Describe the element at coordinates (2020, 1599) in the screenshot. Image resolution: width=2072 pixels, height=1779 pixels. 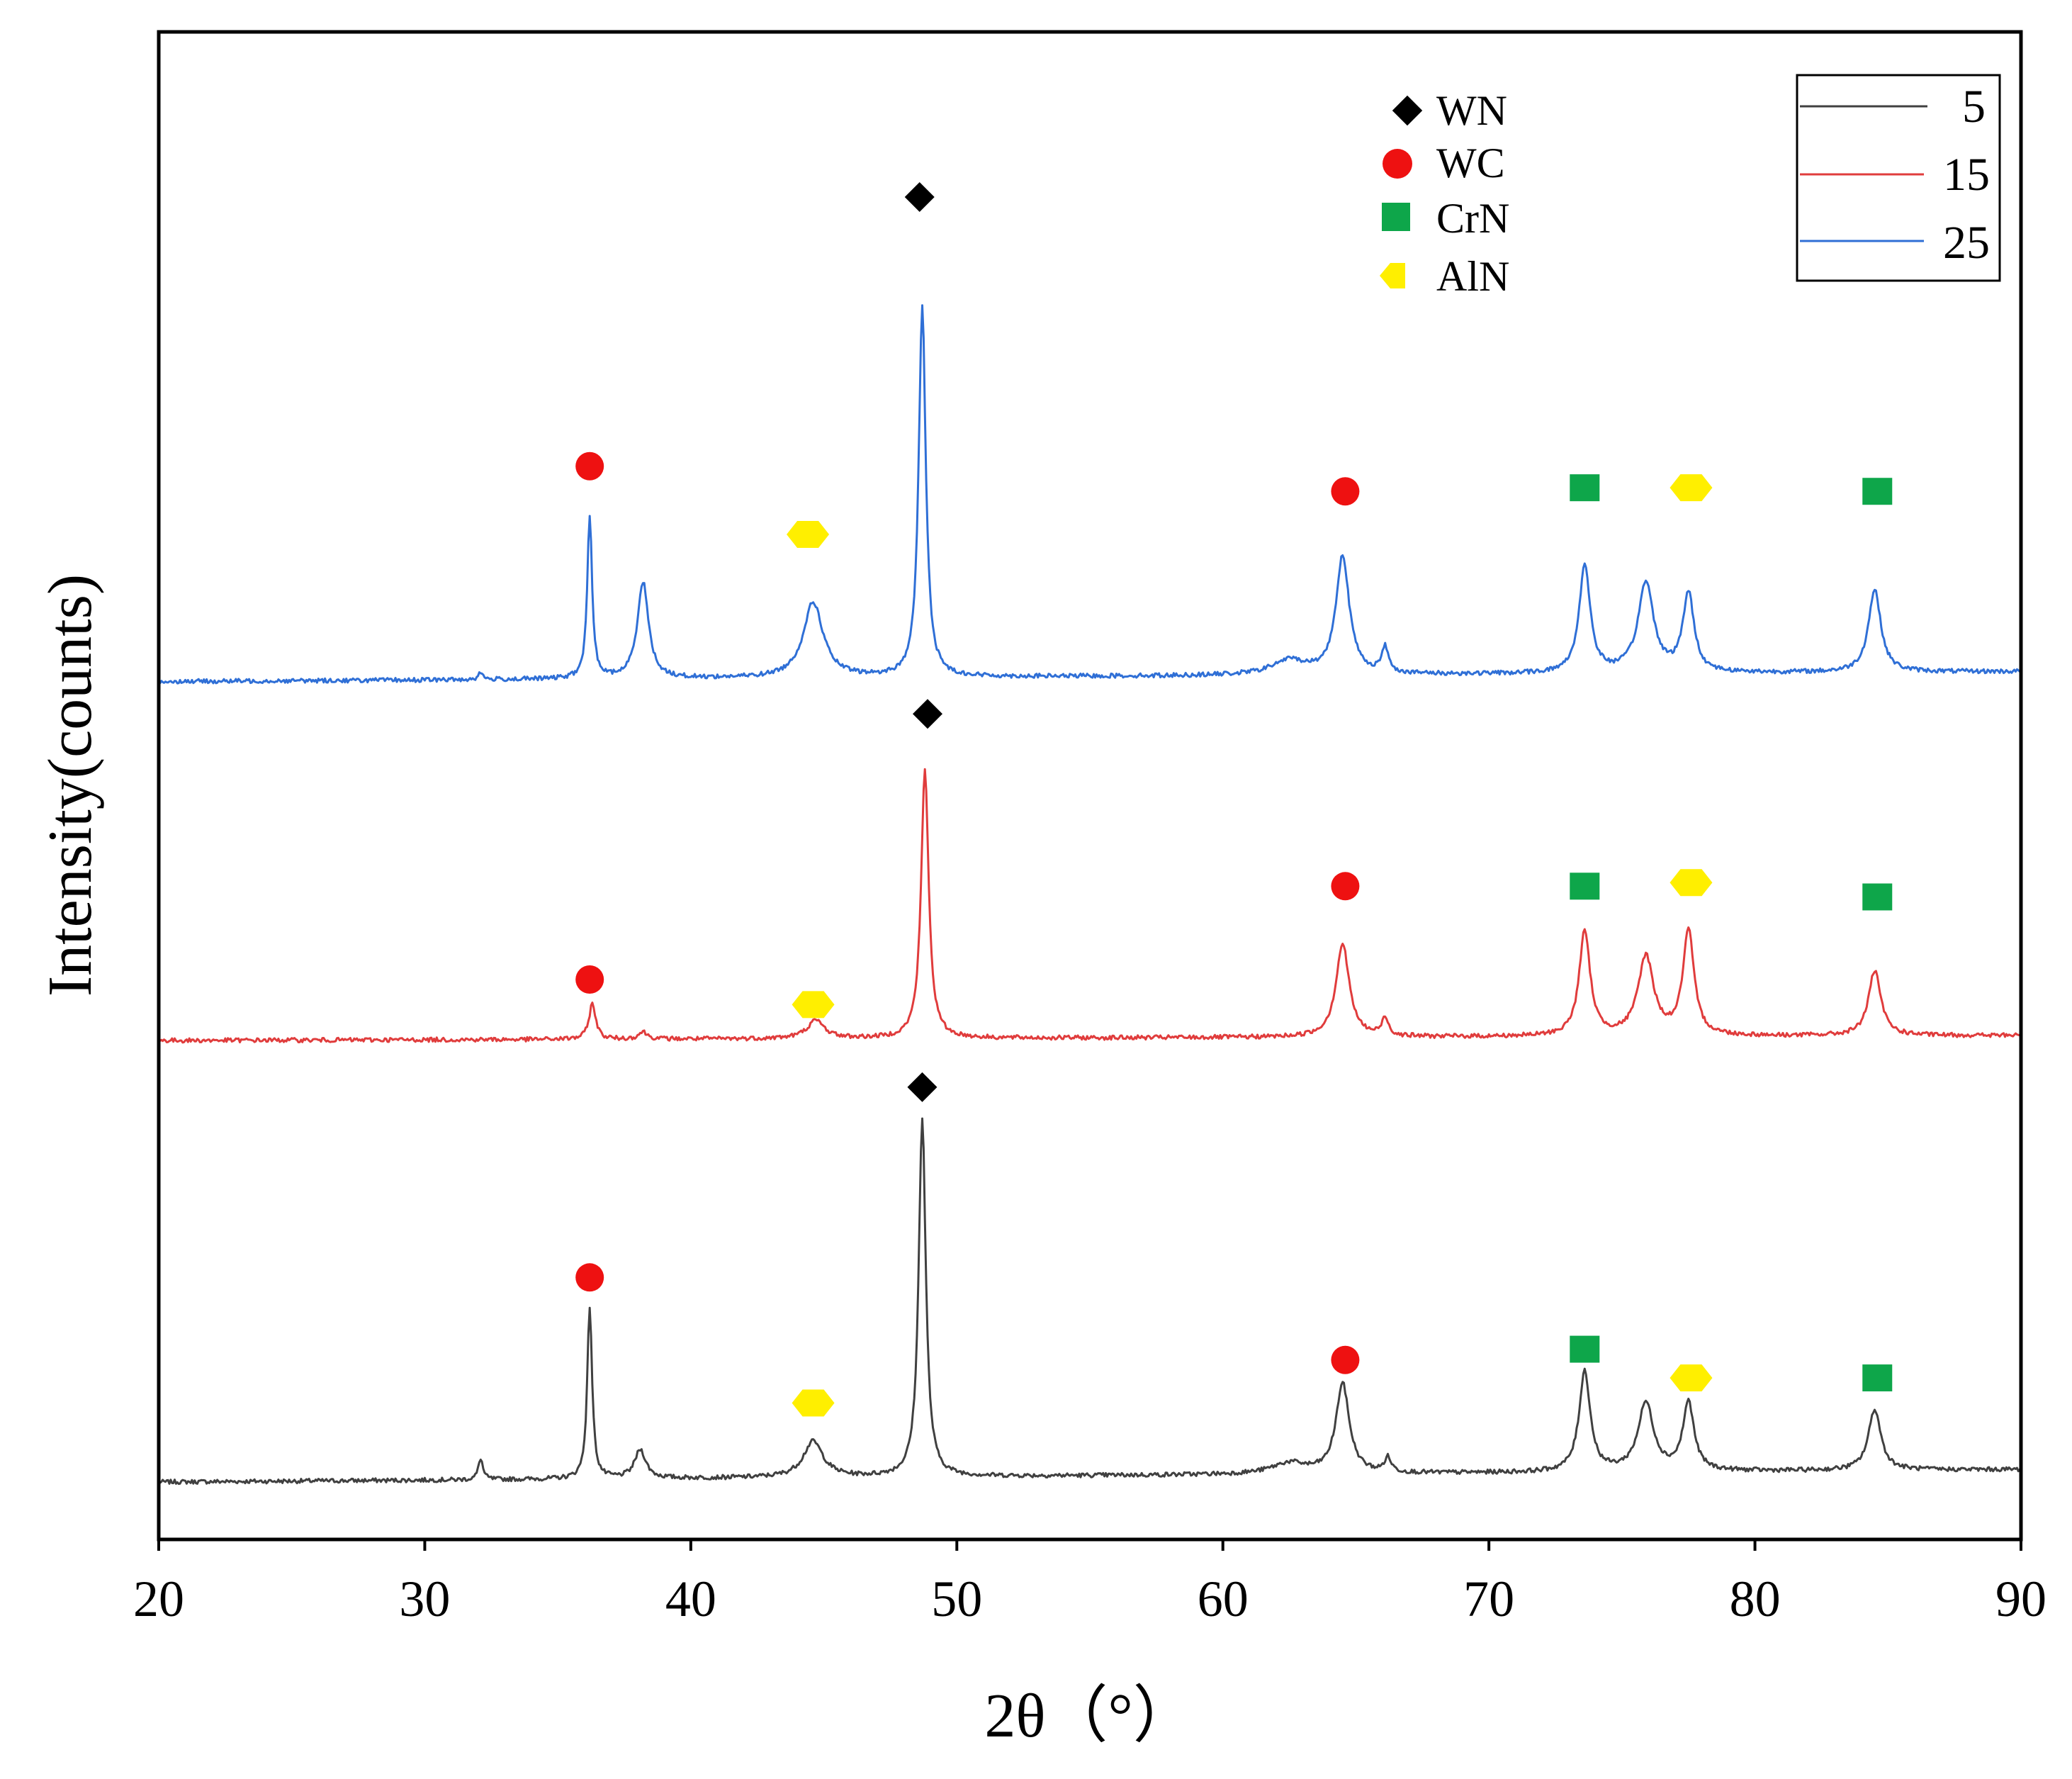
I see `x-tick-label: 90` at that location.